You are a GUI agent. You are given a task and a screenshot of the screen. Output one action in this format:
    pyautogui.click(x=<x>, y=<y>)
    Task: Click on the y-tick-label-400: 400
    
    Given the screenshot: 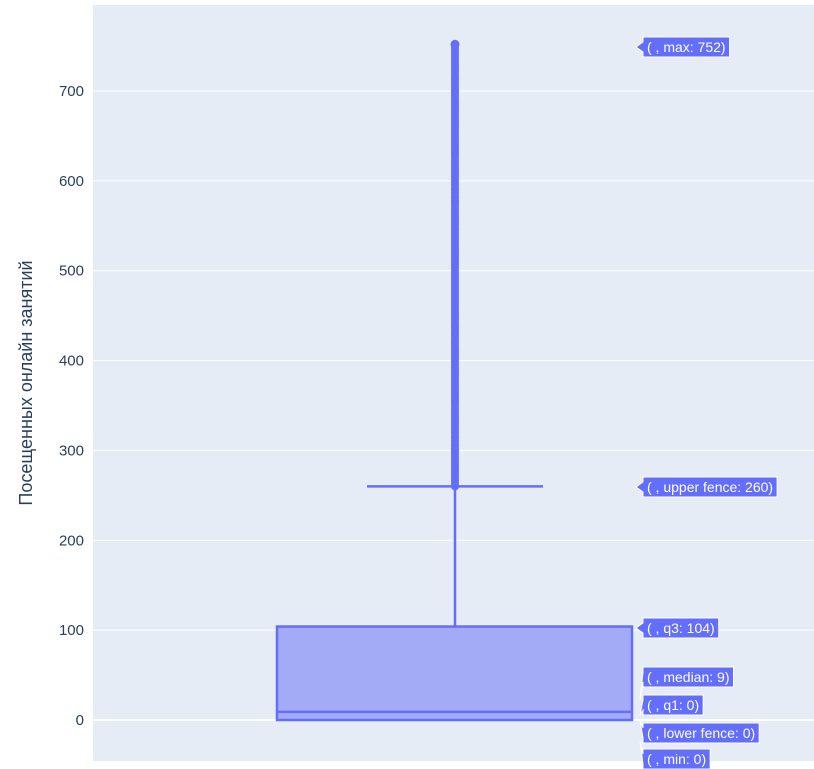 What is the action you would take?
    pyautogui.click(x=71, y=361)
    